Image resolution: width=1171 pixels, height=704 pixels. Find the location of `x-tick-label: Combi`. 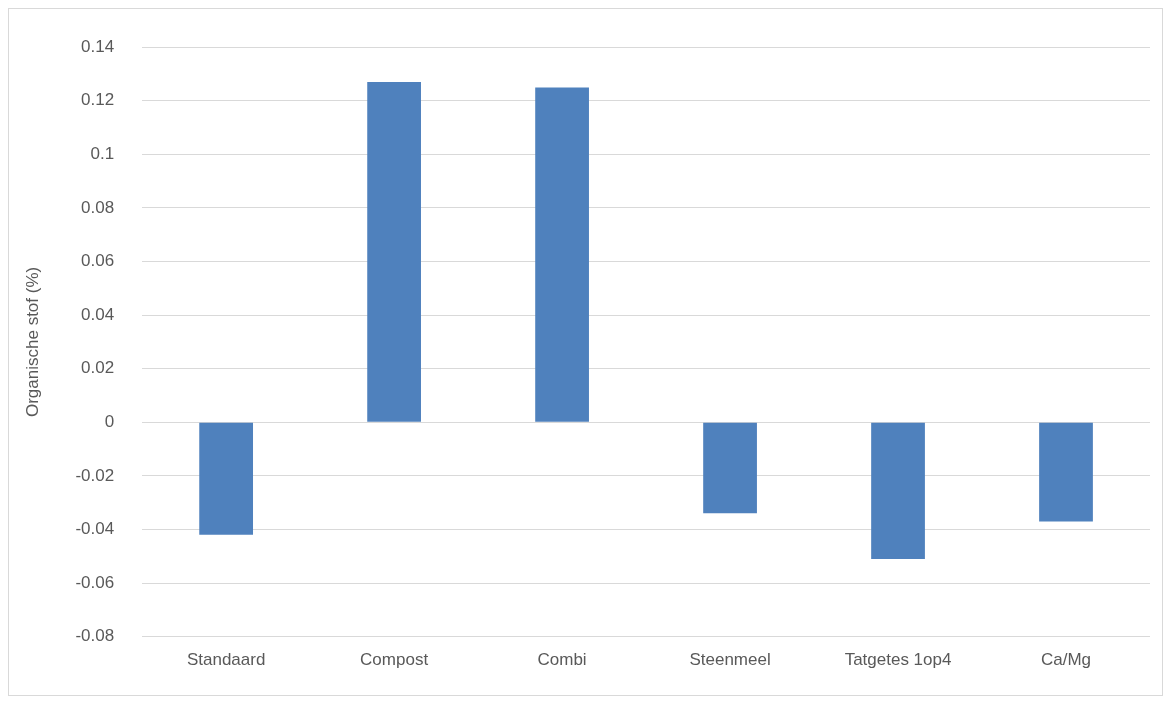

x-tick-label: Combi is located at coordinates (562, 660).